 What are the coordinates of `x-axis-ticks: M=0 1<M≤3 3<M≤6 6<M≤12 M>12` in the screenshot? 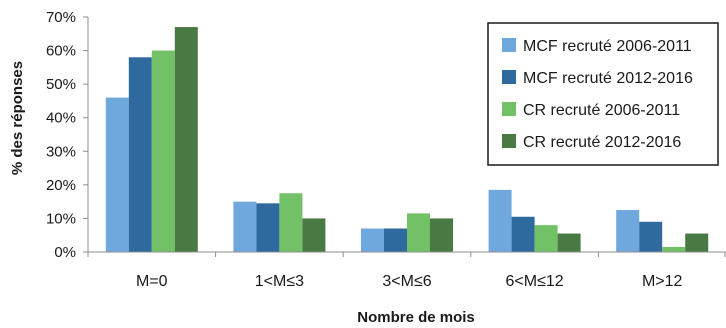 It's located at (406, 271).